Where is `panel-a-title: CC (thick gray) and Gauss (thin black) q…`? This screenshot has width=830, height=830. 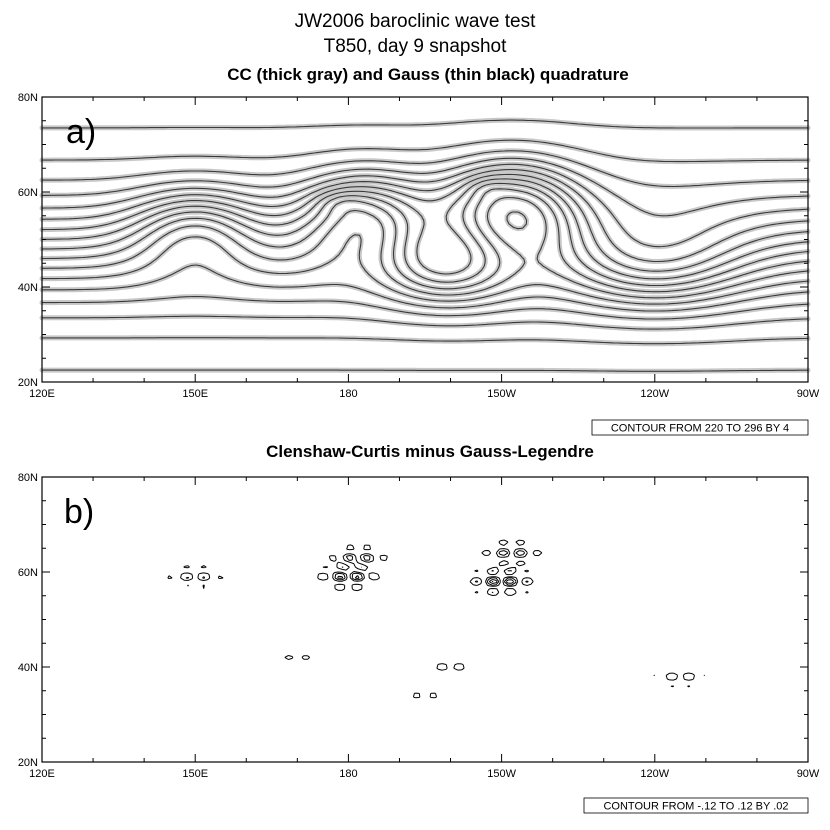
panel-a-title: CC (thick gray) and Gauss (thin black) q… is located at coordinates (427, 74).